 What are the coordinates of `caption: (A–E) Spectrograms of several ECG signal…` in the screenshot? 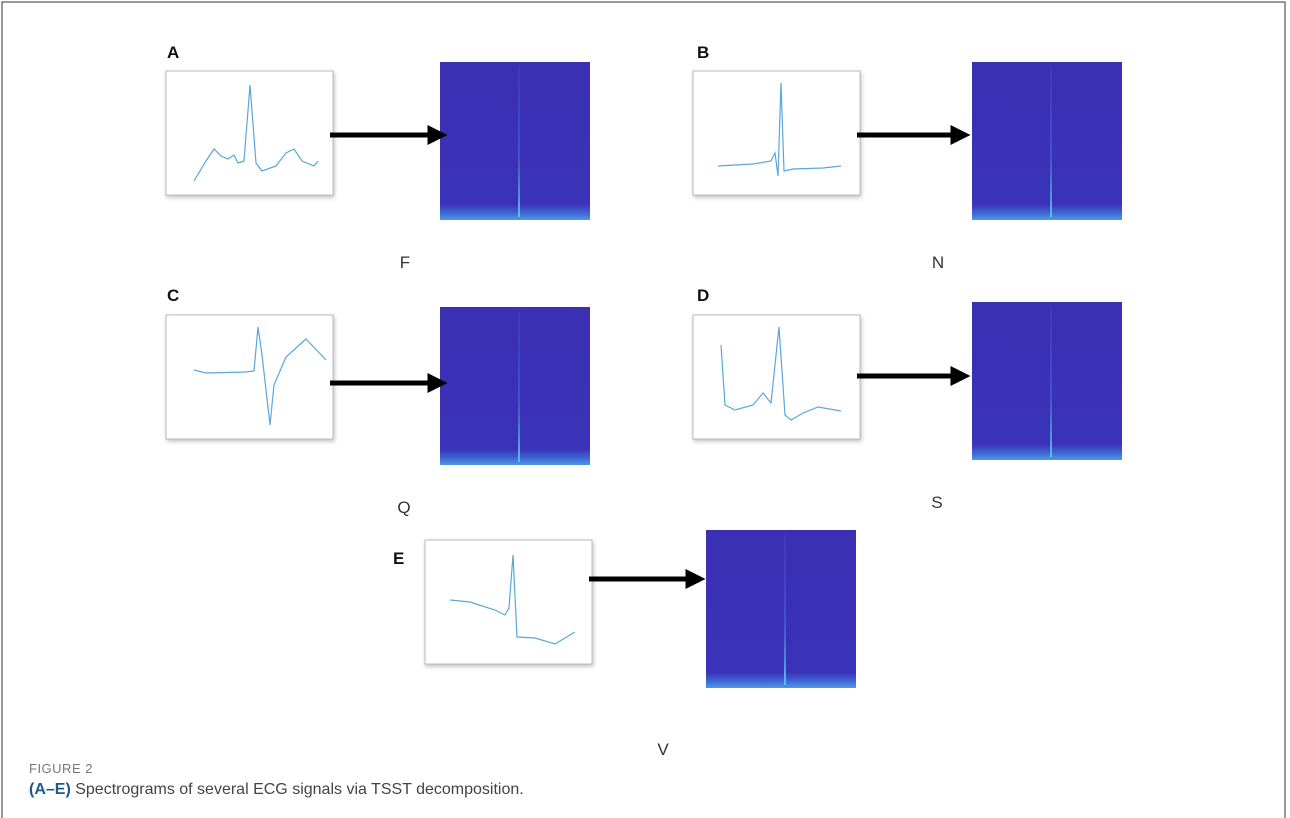 It's located at (276, 790).